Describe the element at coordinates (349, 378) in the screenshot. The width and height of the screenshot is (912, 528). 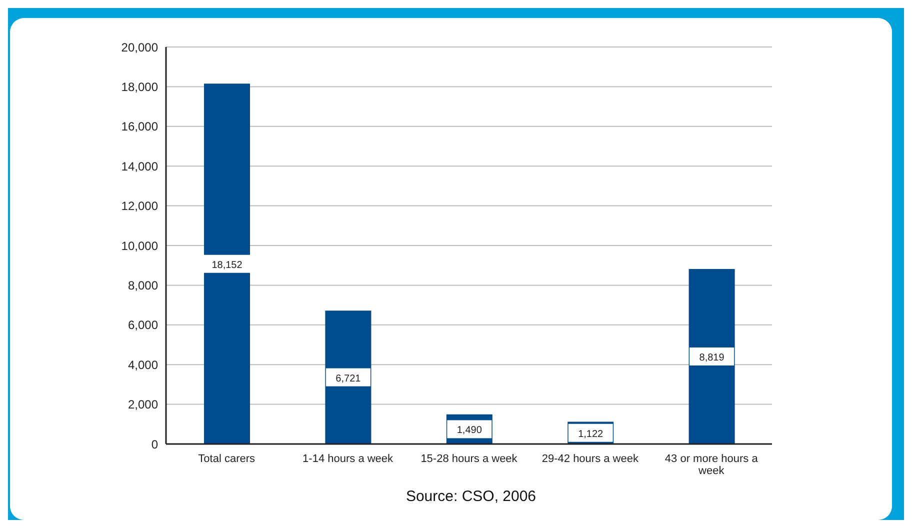
I see `data-label: 6,721` at that location.